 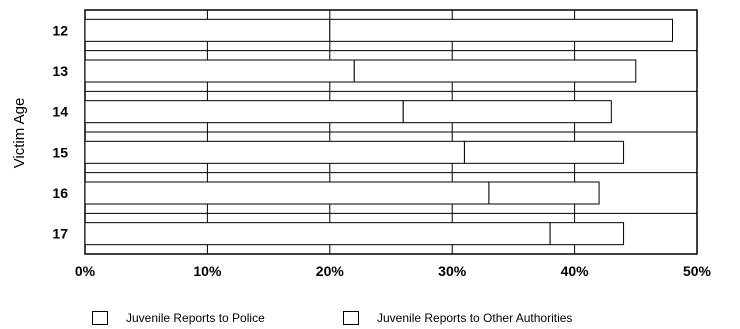 I want to click on y-axis-label: Victim Age, so click(x=19, y=133).